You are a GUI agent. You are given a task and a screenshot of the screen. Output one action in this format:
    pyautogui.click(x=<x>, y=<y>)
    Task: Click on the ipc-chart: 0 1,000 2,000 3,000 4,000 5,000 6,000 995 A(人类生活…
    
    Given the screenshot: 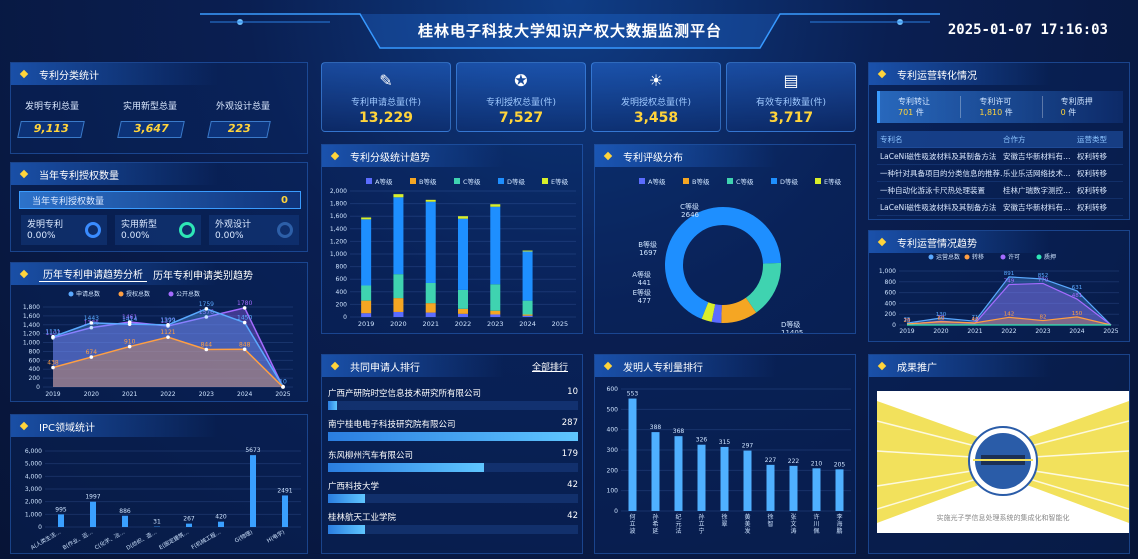 What is the action you would take?
    pyautogui.click(x=163, y=499)
    